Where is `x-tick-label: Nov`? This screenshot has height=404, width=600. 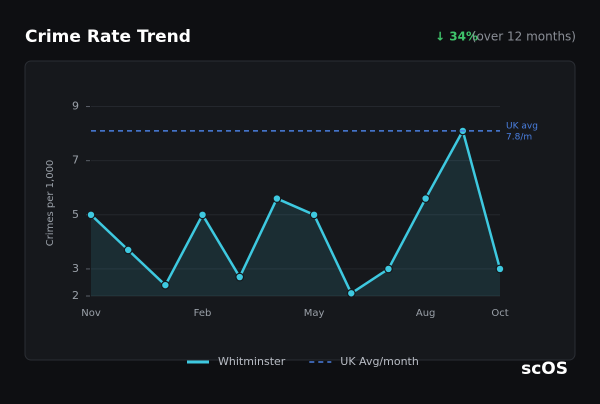 x-tick-label: Nov is located at coordinates (91, 313).